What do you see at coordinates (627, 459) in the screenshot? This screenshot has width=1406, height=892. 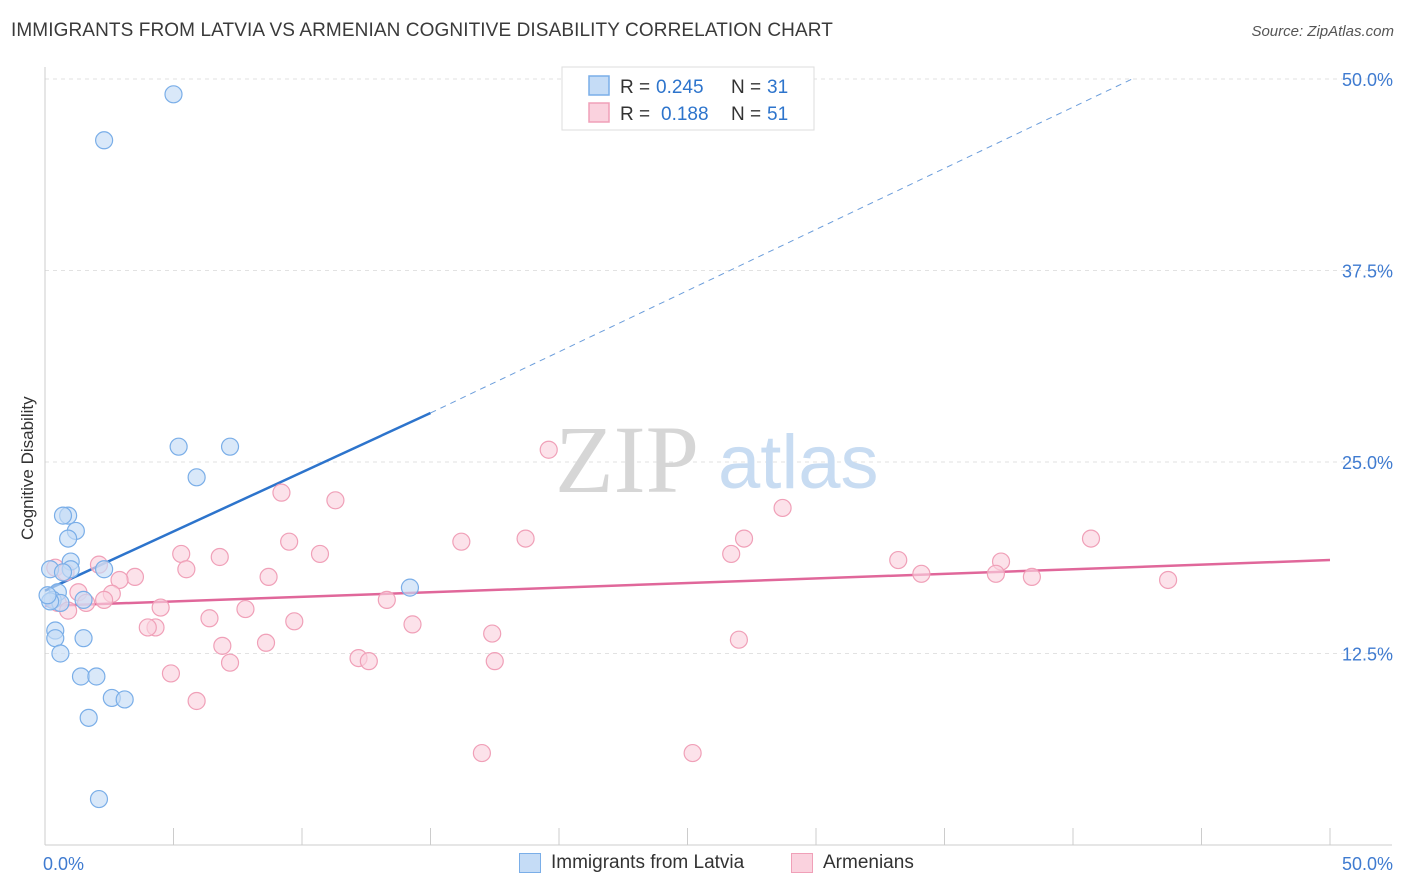 I see `watermark-zip: ZIP` at bounding box center [627, 459].